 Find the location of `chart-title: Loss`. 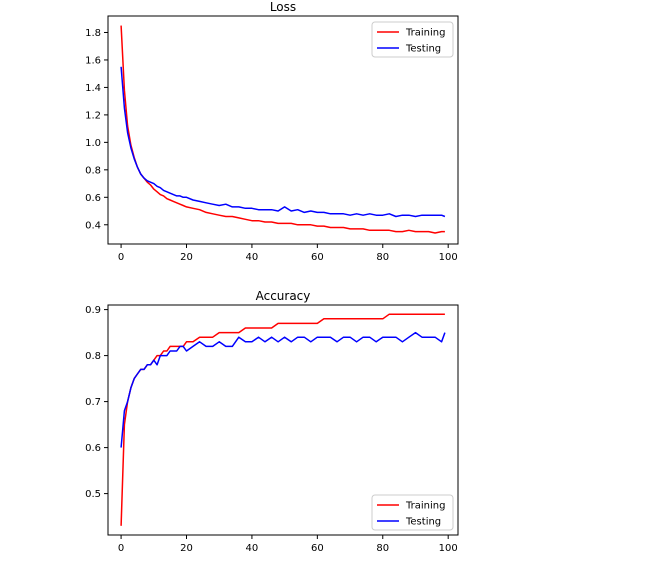

chart-title: Loss is located at coordinates (283, 7).